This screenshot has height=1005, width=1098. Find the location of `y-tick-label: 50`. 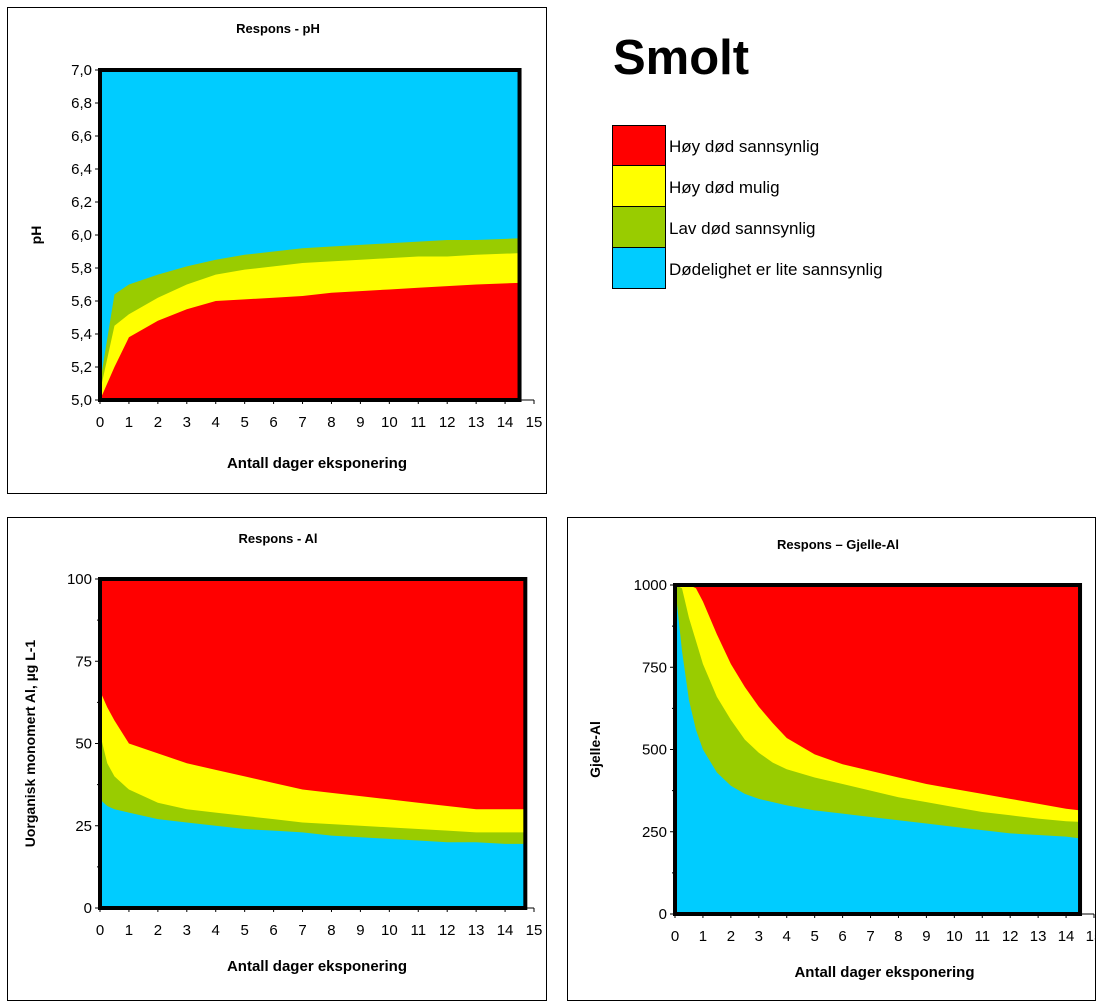

y-tick-label: 50 is located at coordinates (83, 744).